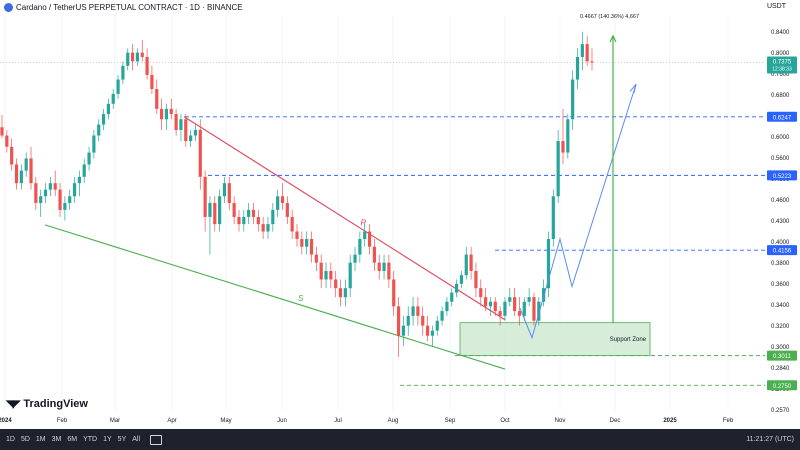 This screenshot has height=450, width=800. Describe the element at coordinates (505, 421) in the screenshot. I see `x-tick-label: Oct` at that location.